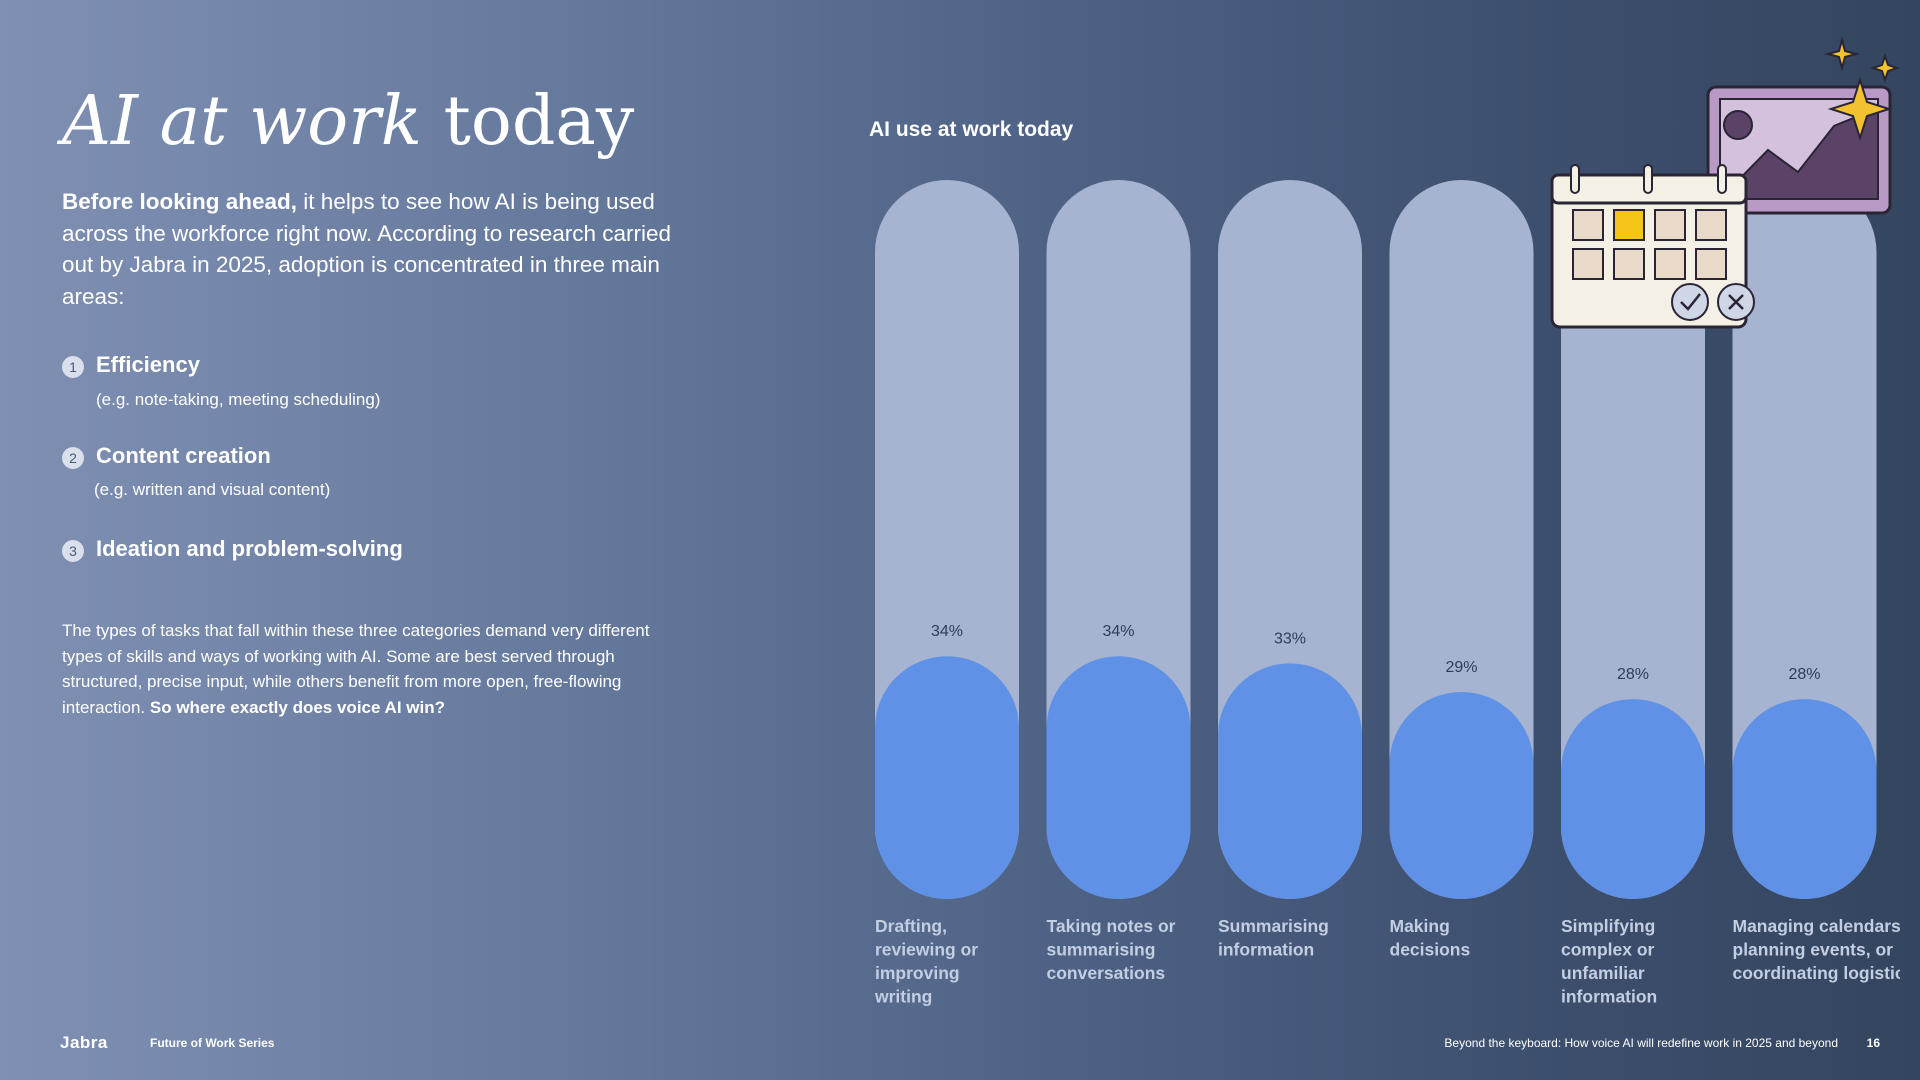 The height and width of the screenshot is (1080, 1920). I want to click on page-title: AI at work today, so click(348, 122).